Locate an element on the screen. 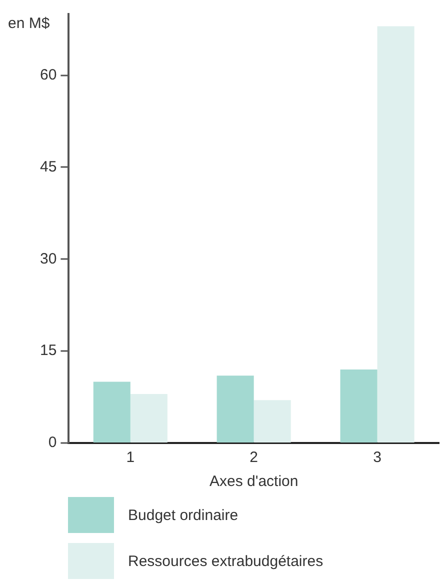  y-tick-label: 15 is located at coordinates (48, 351).